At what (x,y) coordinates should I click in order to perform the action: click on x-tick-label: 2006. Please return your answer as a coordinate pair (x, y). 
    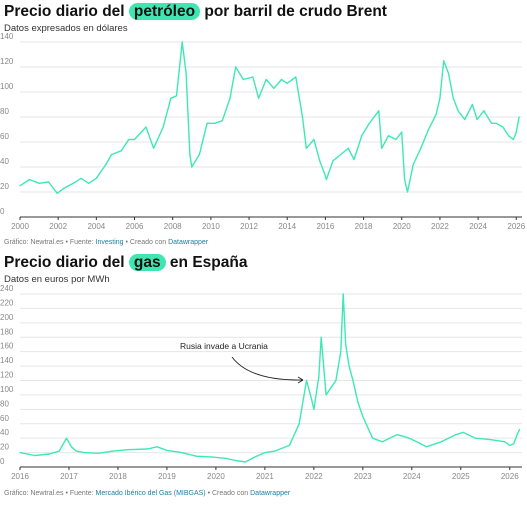
    Looking at the image, I should click on (135, 226).